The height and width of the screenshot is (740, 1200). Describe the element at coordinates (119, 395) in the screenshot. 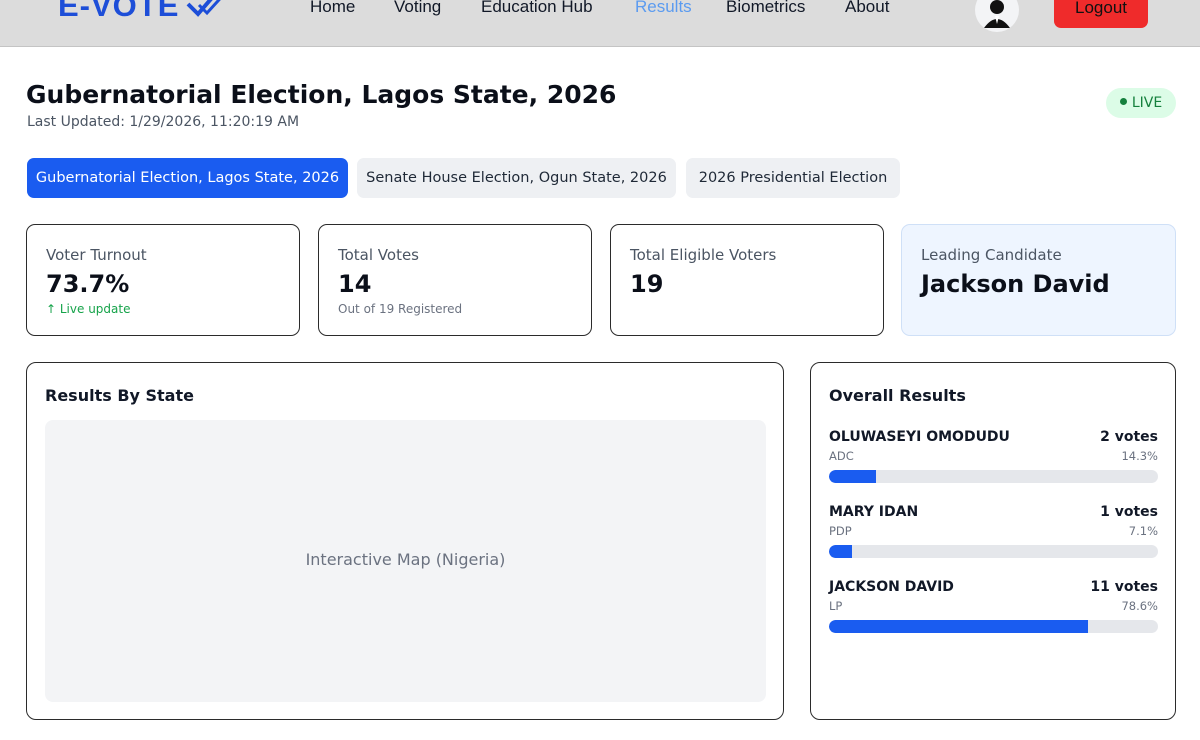

I see `panel-title: Results By State` at that location.